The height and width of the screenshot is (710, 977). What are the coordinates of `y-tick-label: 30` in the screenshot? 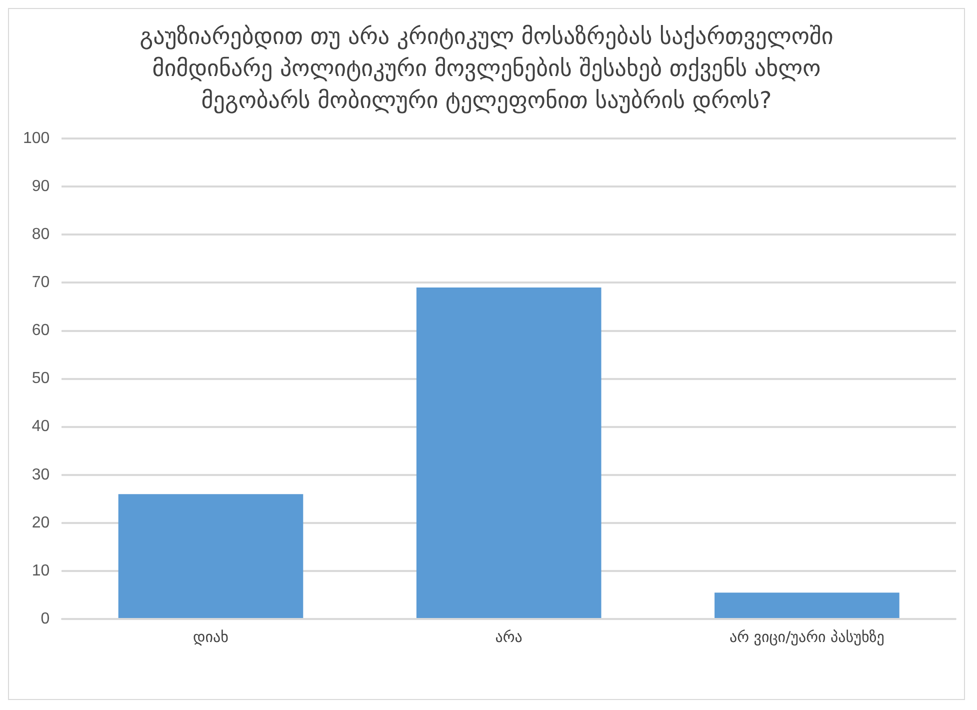 It's located at (41, 475).